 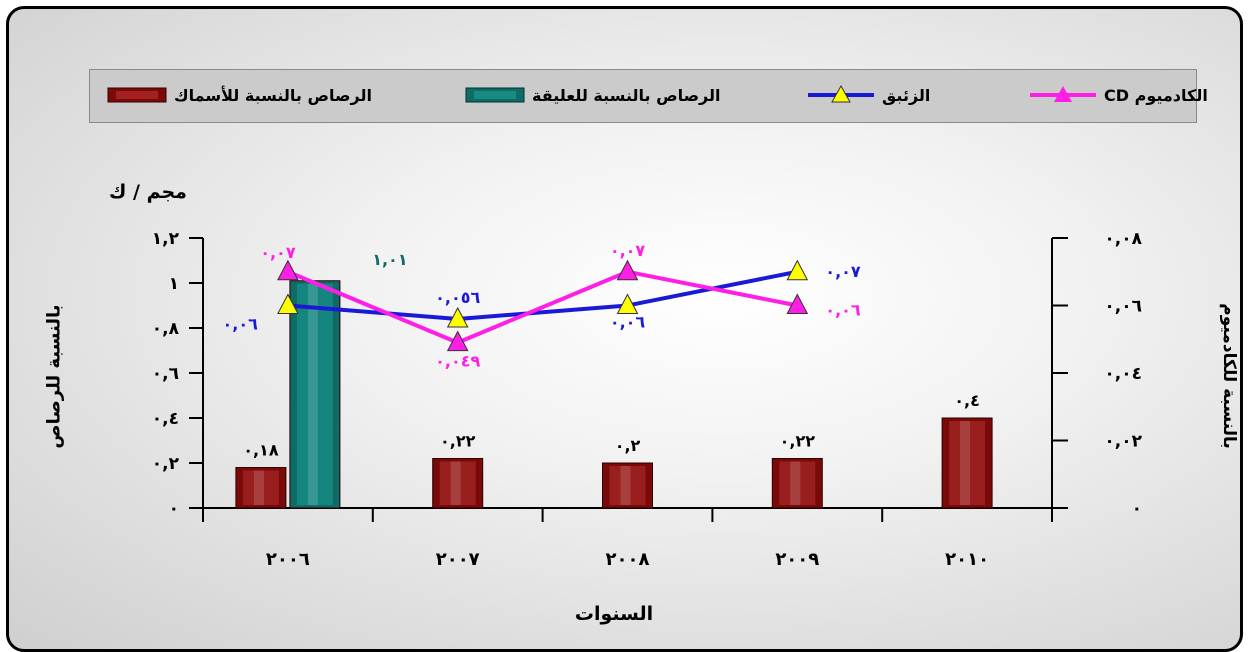 What do you see at coordinates (614, 614) in the screenshot?
I see `x-axis-title: السنوات` at bounding box center [614, 614].